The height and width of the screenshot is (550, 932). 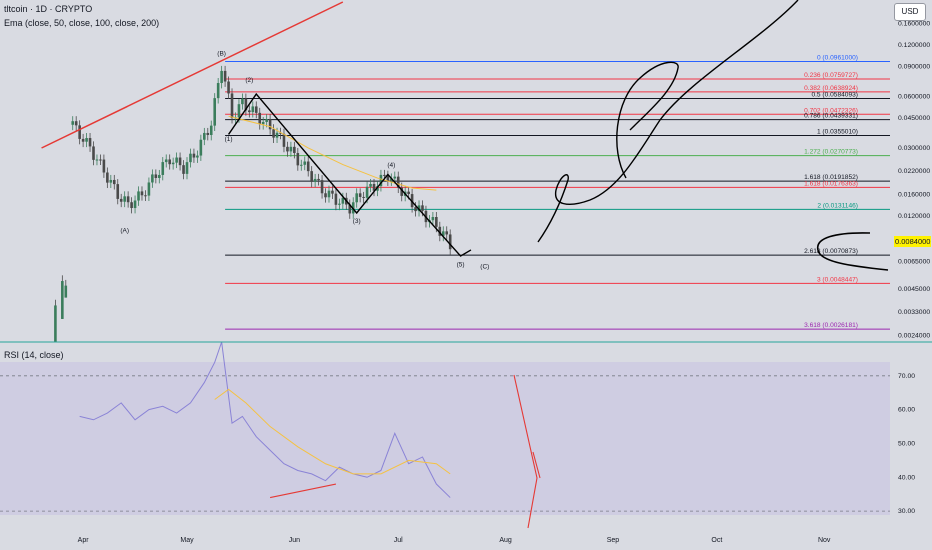 I want to click on price-axis-tick: 0.0900000, so click(x=914, y=66).